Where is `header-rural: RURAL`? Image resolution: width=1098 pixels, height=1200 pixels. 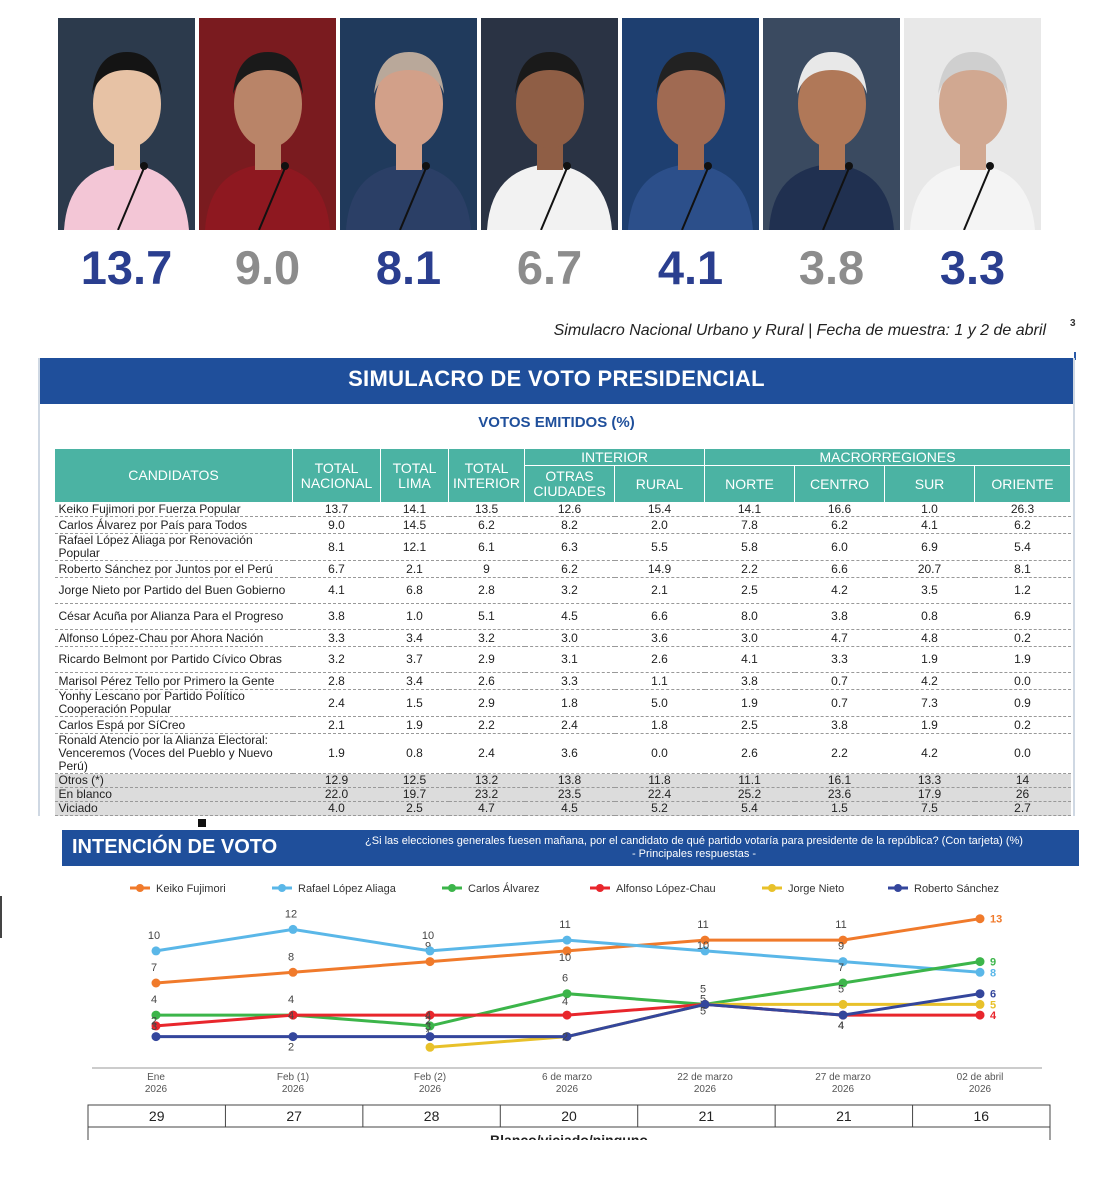
header-rural: RURAL is located at coordinates (659, 484).